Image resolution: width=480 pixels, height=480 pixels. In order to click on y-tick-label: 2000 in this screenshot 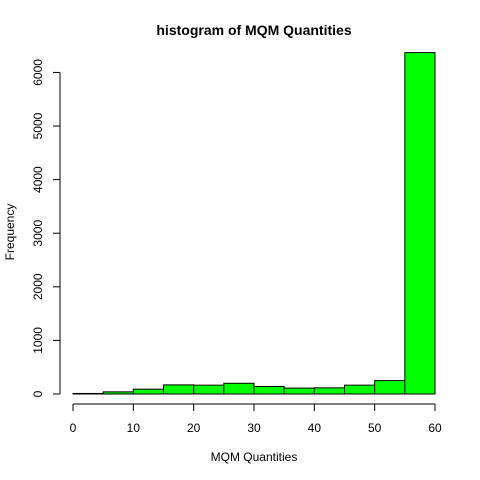, I will do `click(38, 286)`.